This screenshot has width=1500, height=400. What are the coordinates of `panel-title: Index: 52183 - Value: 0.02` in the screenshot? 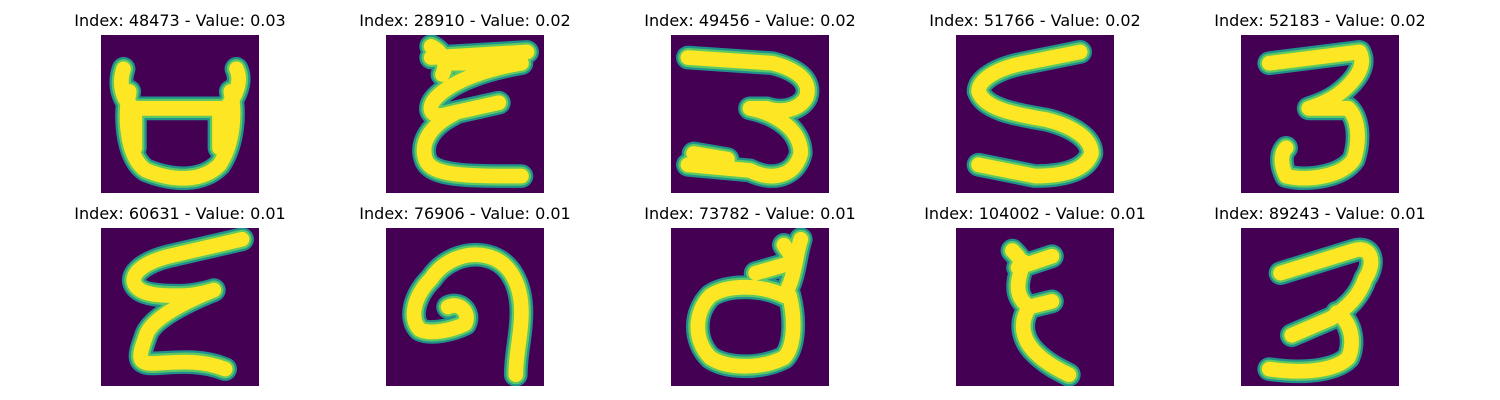 It's located at (1320, 20).